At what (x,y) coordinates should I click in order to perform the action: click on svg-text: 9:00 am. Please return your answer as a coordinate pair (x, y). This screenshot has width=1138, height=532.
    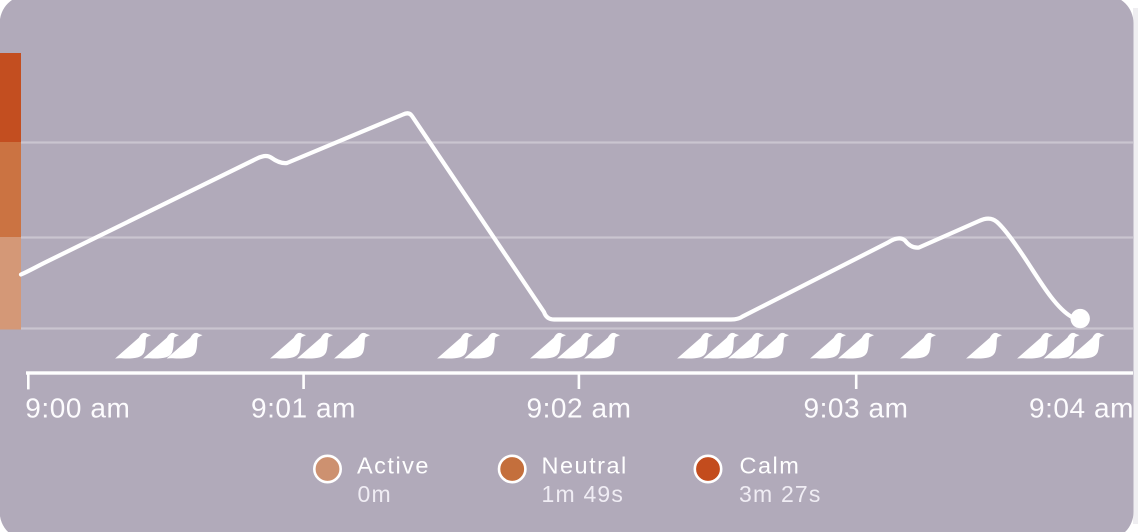
    Looking at the image, I should click on (77, 408).